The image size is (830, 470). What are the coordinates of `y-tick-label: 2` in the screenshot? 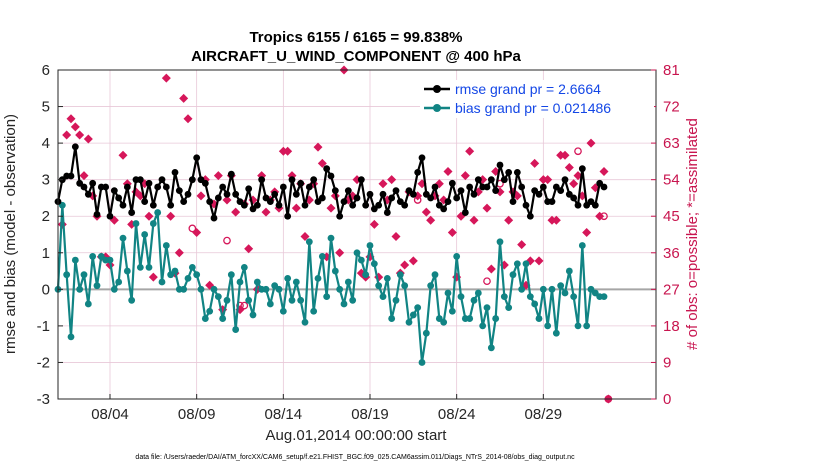 It's located at (46, 216).